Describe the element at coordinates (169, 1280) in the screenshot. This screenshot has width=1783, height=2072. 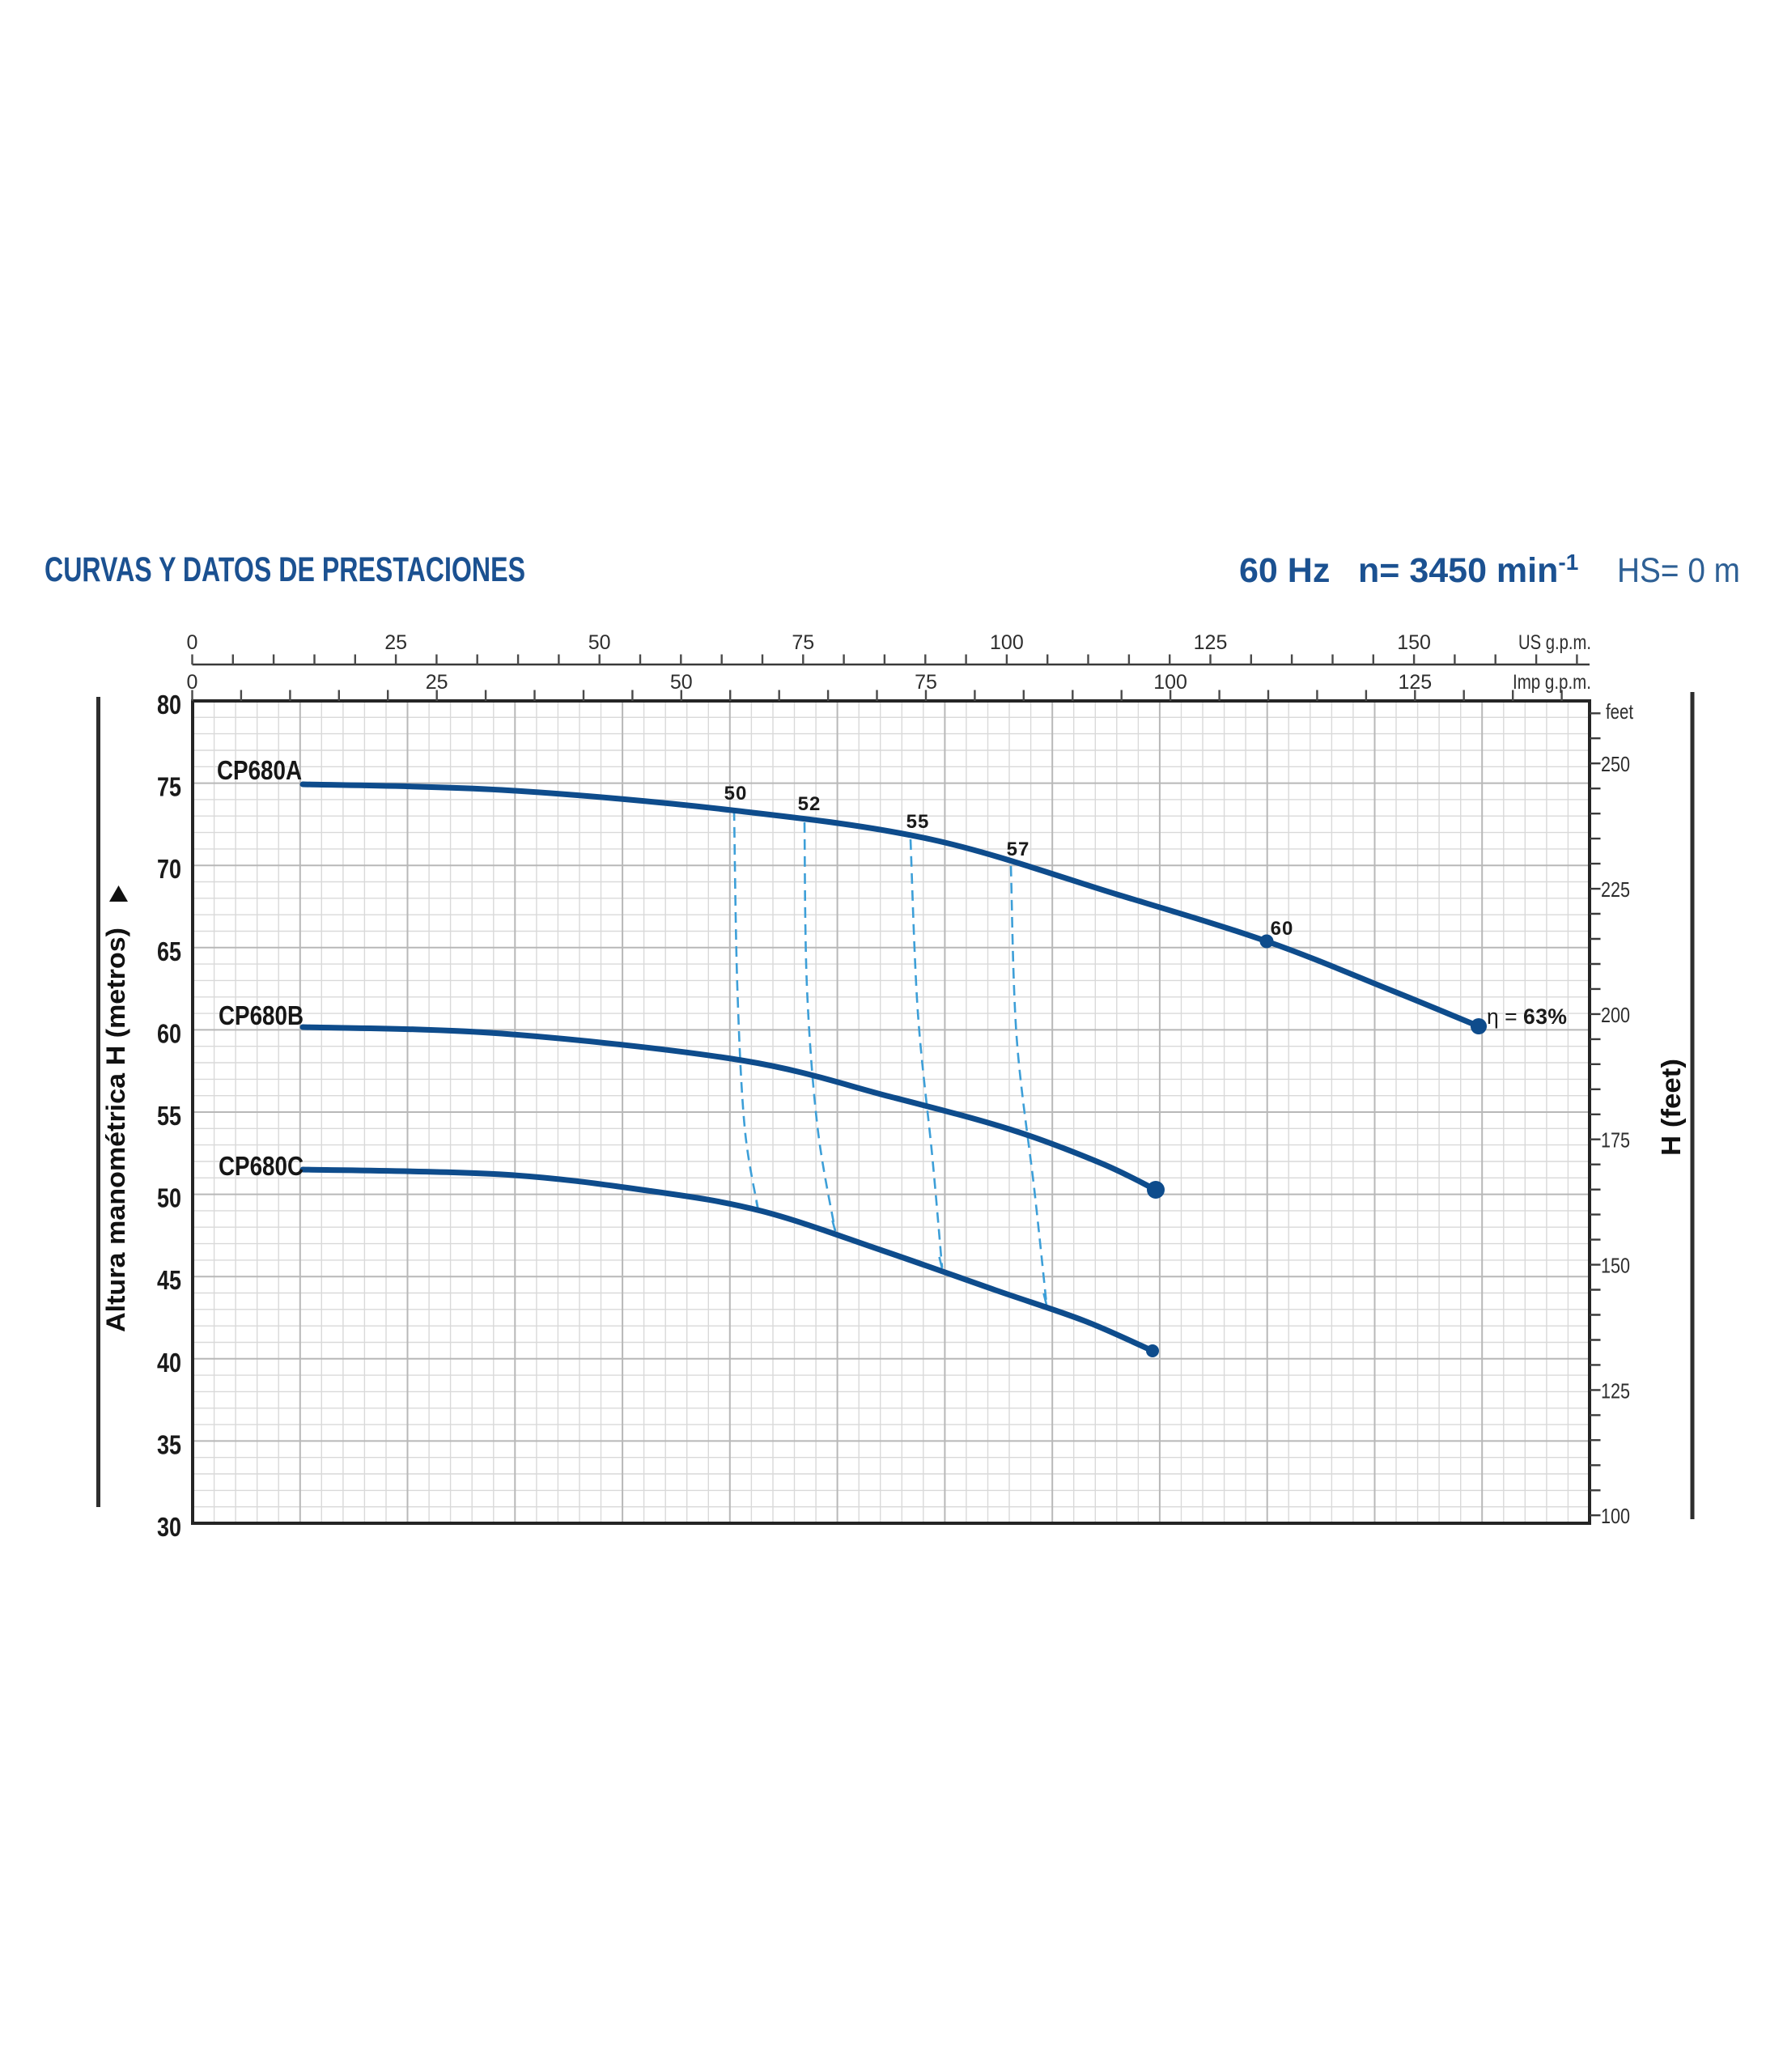
I see `svg-text: 45` at that location.